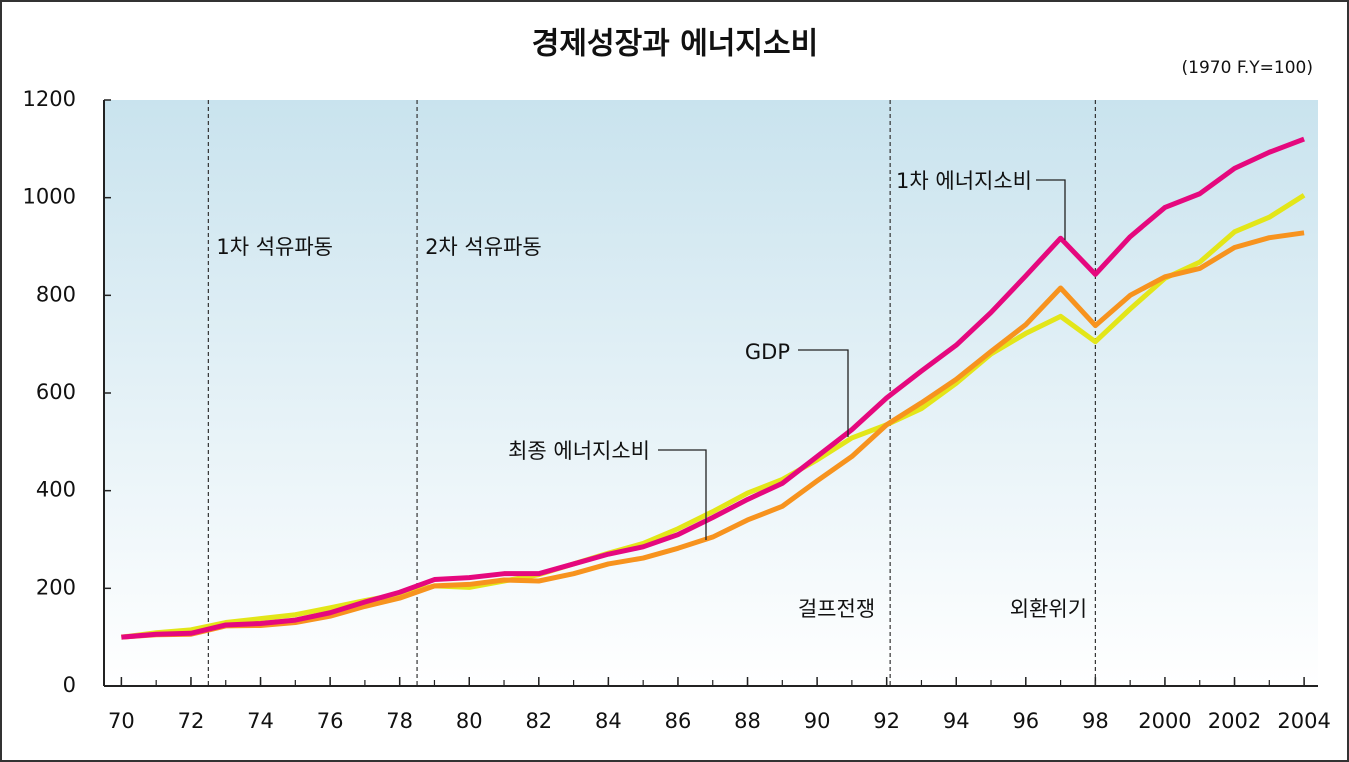  What do you see at coordinates (56, 294) in the screenshot?
I see `y-tick-label: 800` at bounding box center [56, 294].